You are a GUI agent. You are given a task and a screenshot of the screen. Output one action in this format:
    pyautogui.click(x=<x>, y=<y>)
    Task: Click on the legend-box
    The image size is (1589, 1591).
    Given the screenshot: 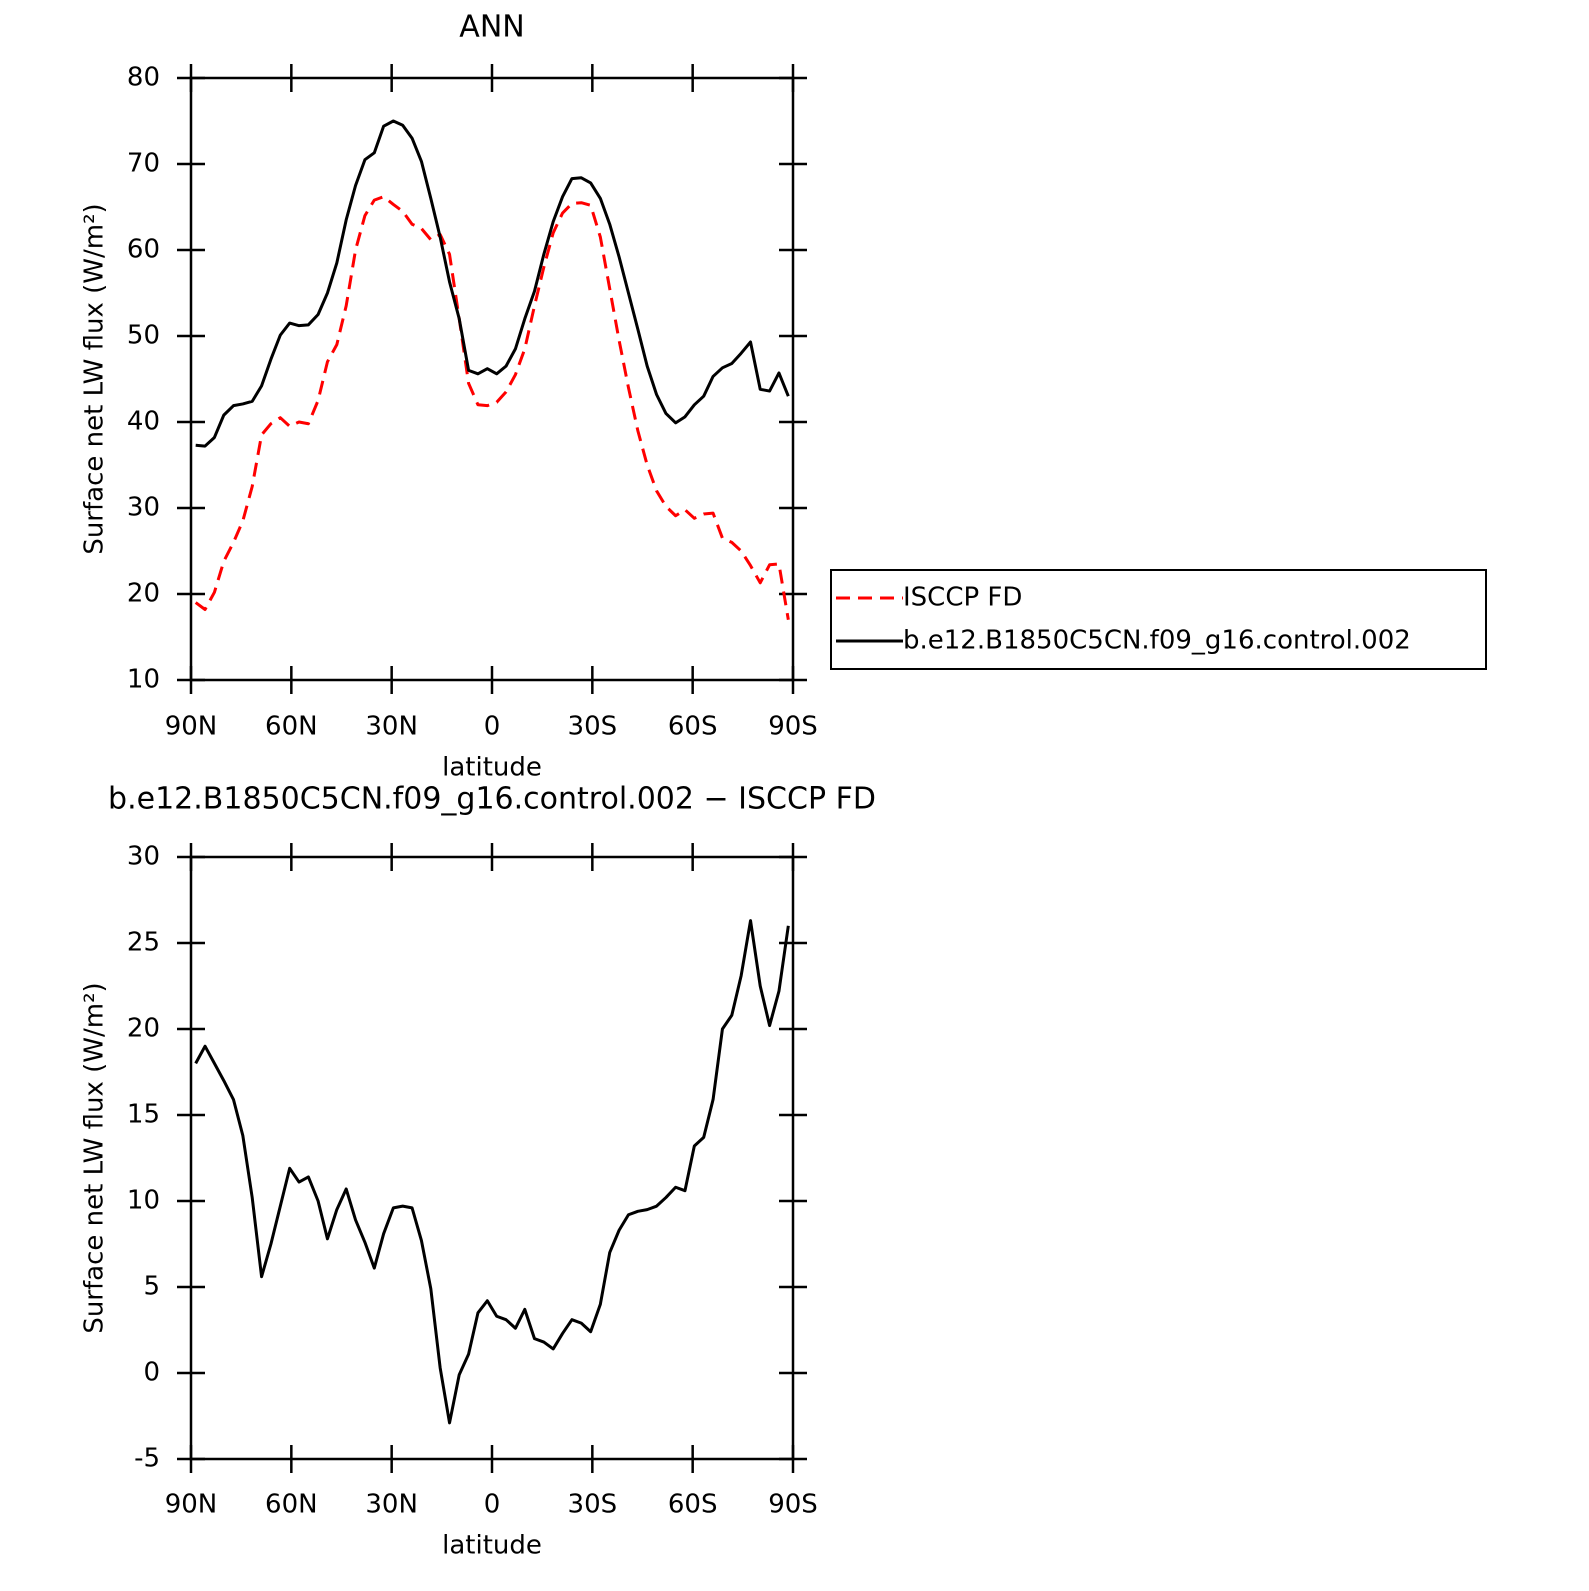 What is the action you would take?
    pyautogui.click(x=1158, y=619)
    